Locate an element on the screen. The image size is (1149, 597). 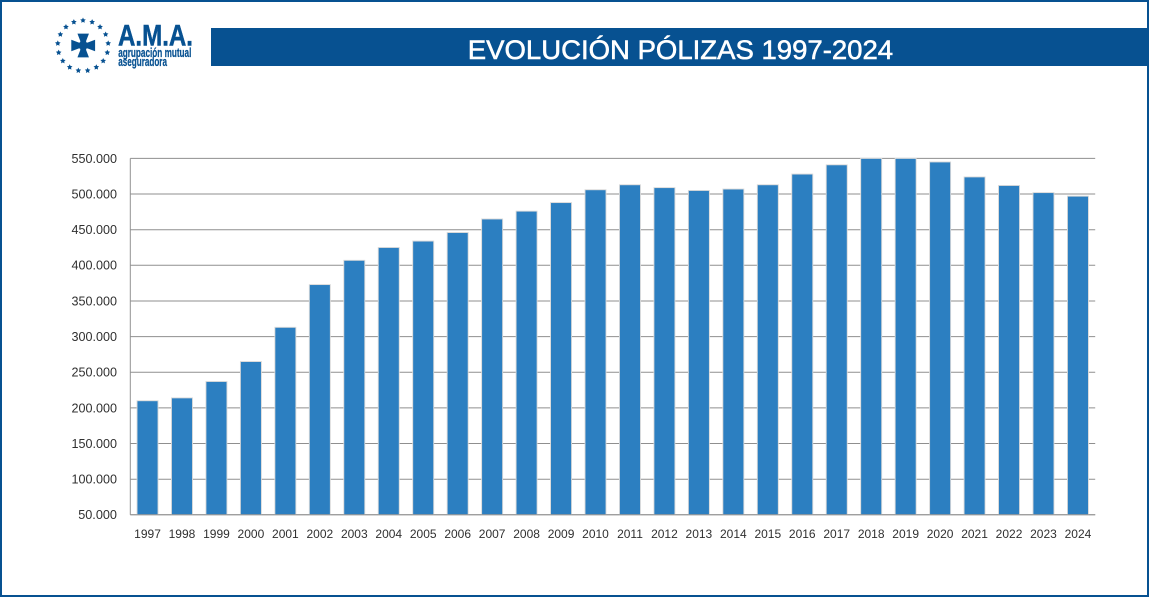
svg-text: 2019 is located at coordinates (905, 534).